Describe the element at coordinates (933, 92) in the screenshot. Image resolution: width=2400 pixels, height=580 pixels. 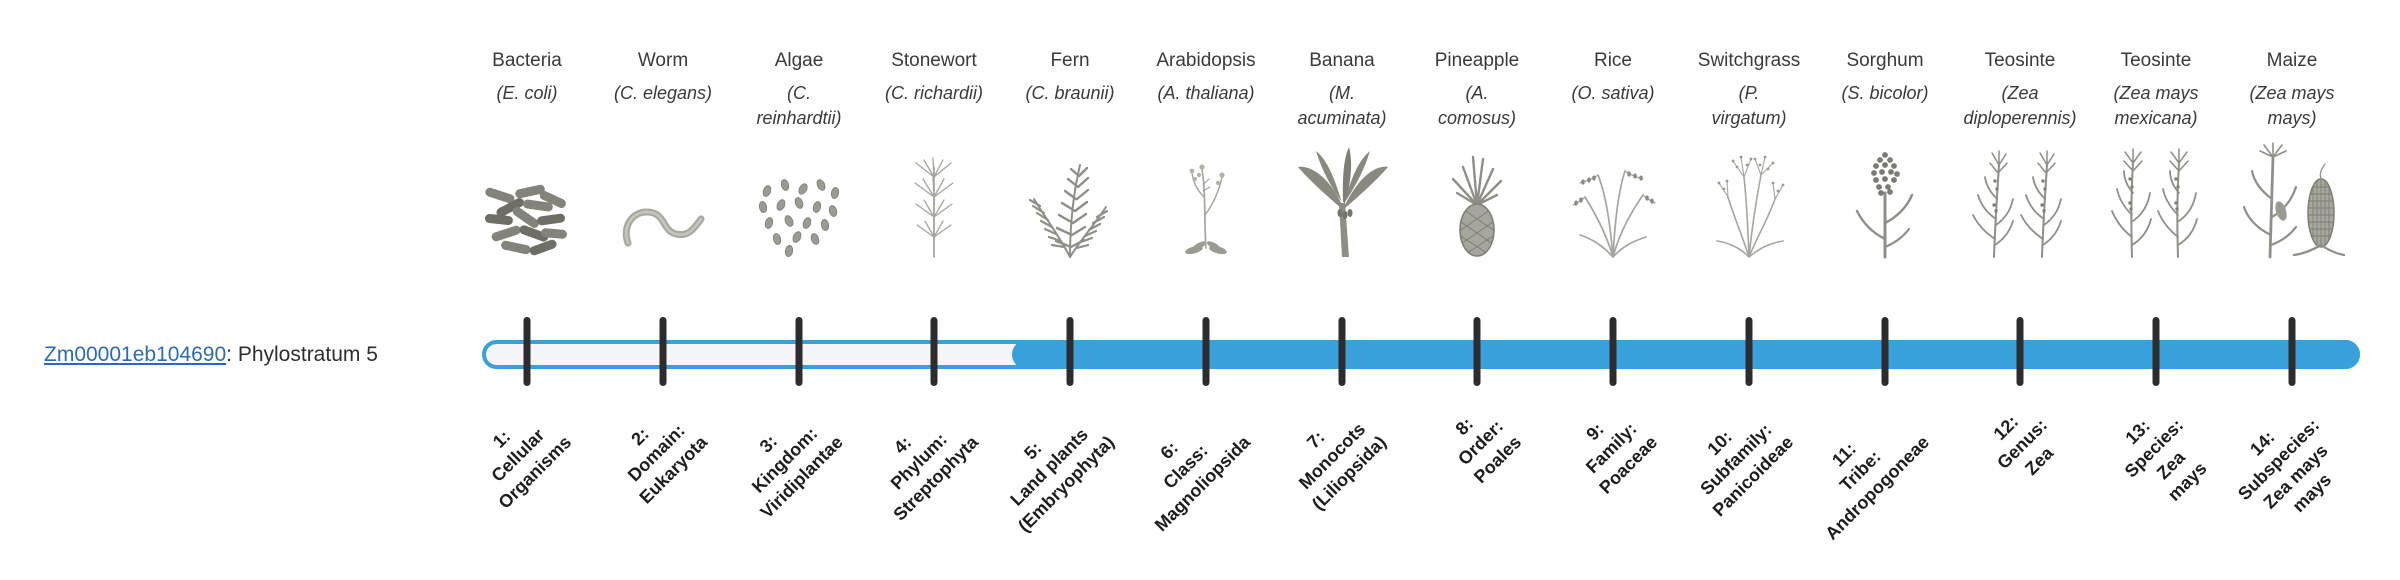
I see `organism-scientific-name: (C. richardii)` at that location.